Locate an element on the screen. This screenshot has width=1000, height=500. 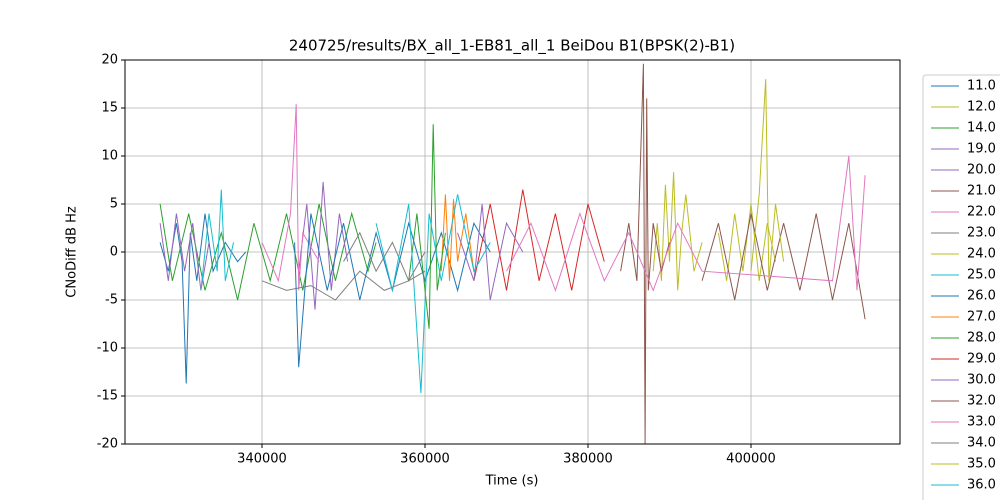
legend-label: 24.0 is located at coordinates (981, 254).